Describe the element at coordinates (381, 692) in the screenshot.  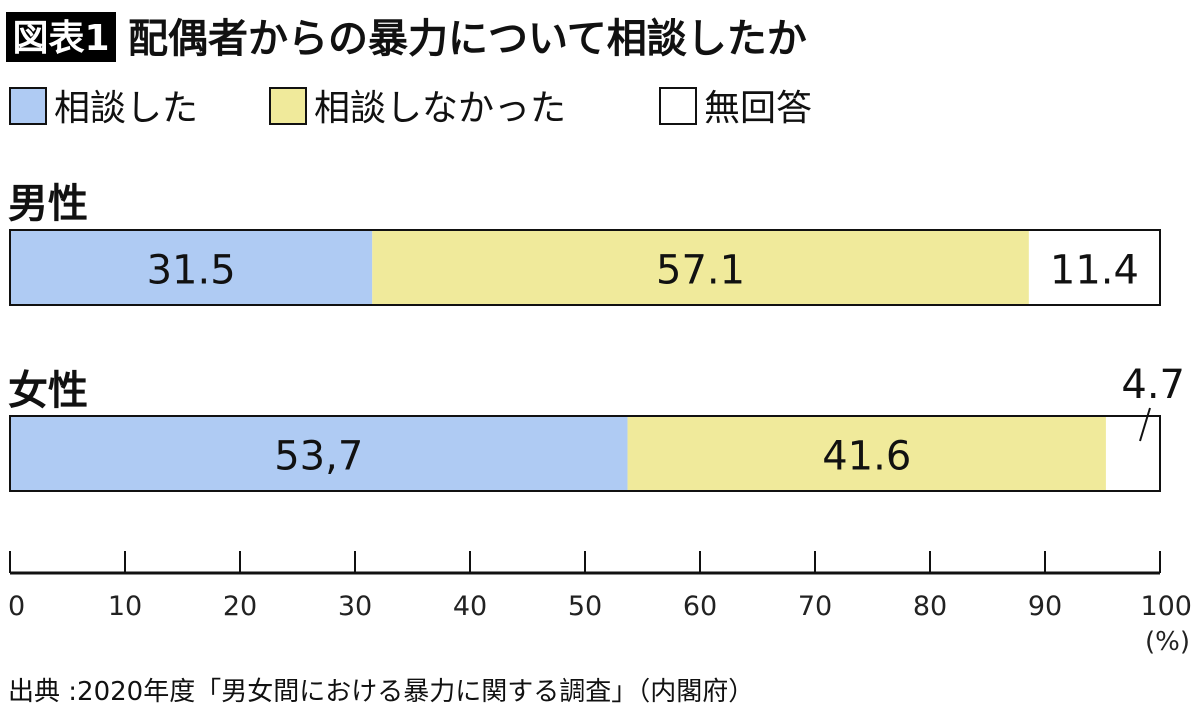
I see `source-note: 出典 :2020年度「男女間における暴力に関する調査」（内閣府）` at that location.